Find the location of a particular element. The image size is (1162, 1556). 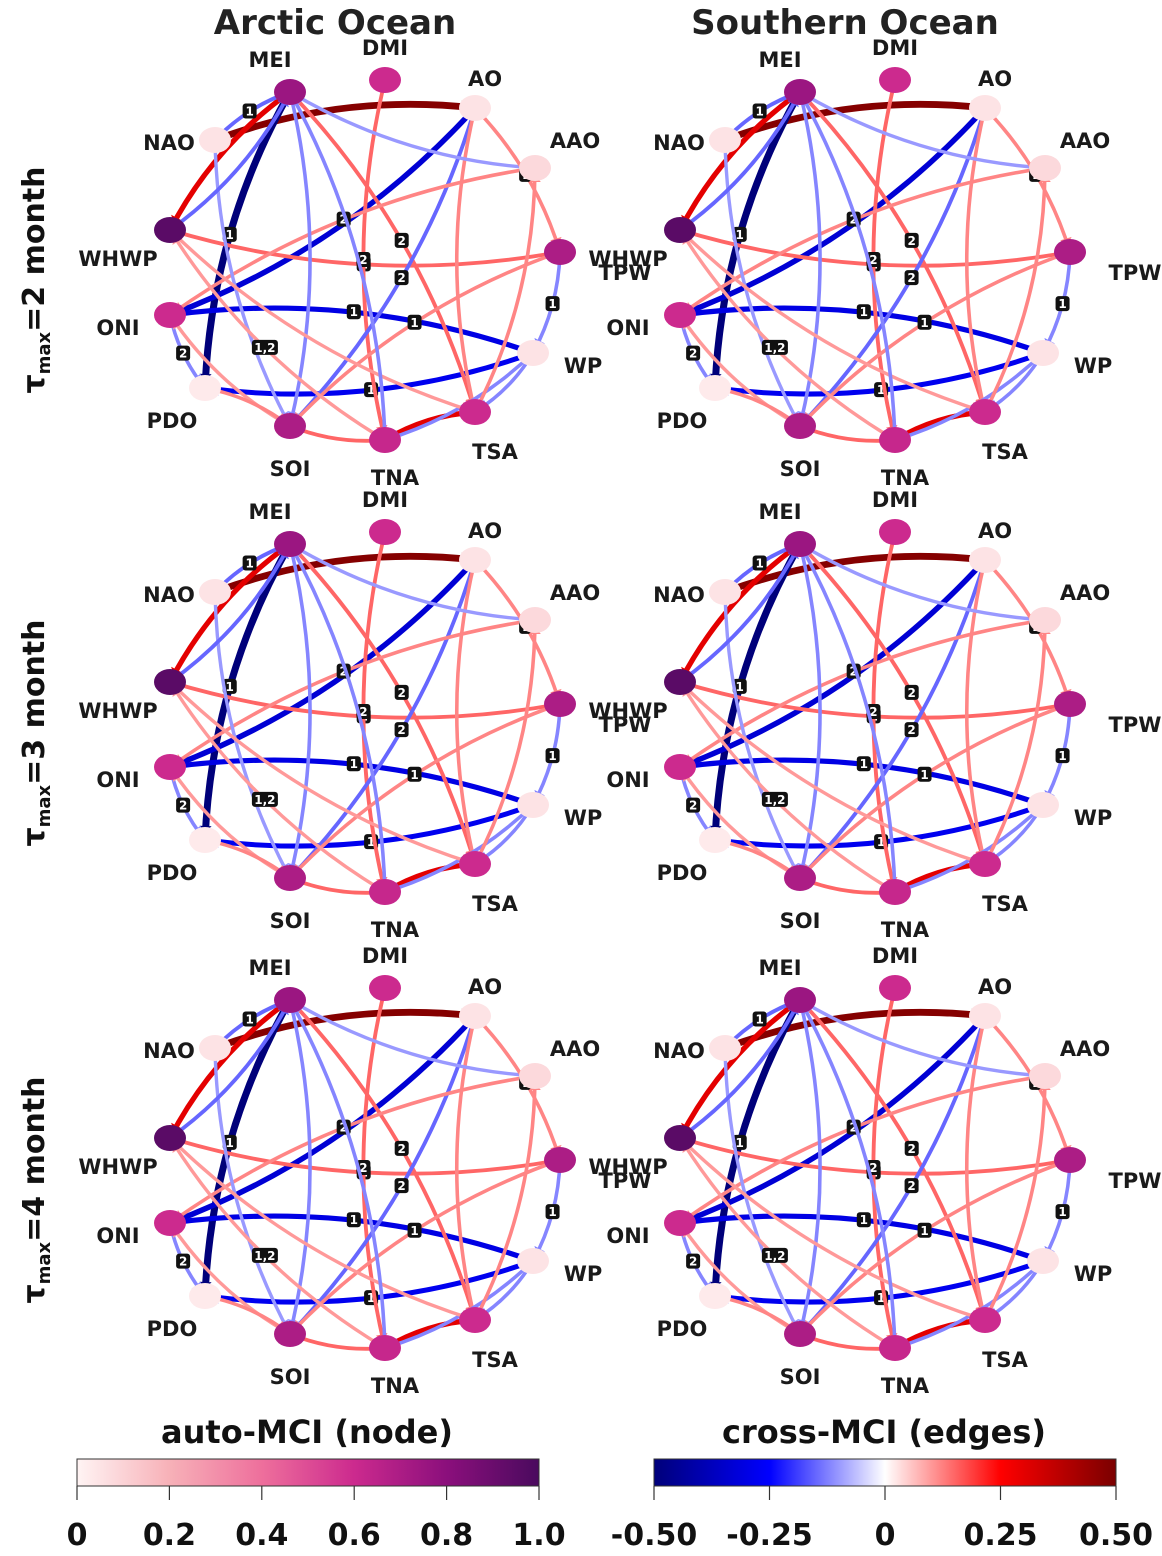

node-pdo is located at coordinates (205, 1296).